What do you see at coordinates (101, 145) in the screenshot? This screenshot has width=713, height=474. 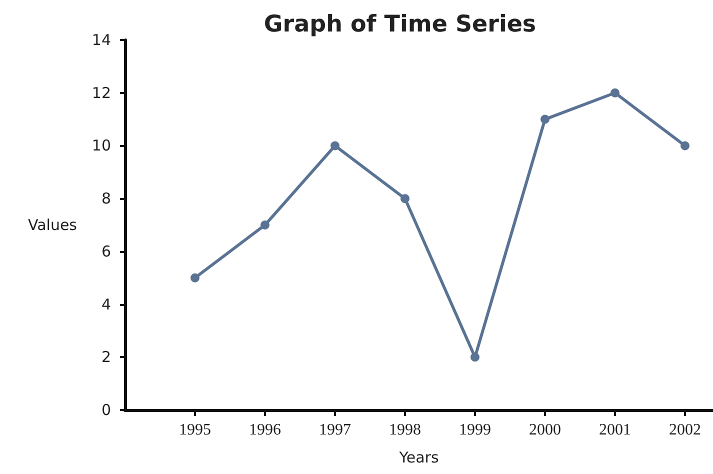 I see `y-tick-label: 10` at bounding box center [101, 145].